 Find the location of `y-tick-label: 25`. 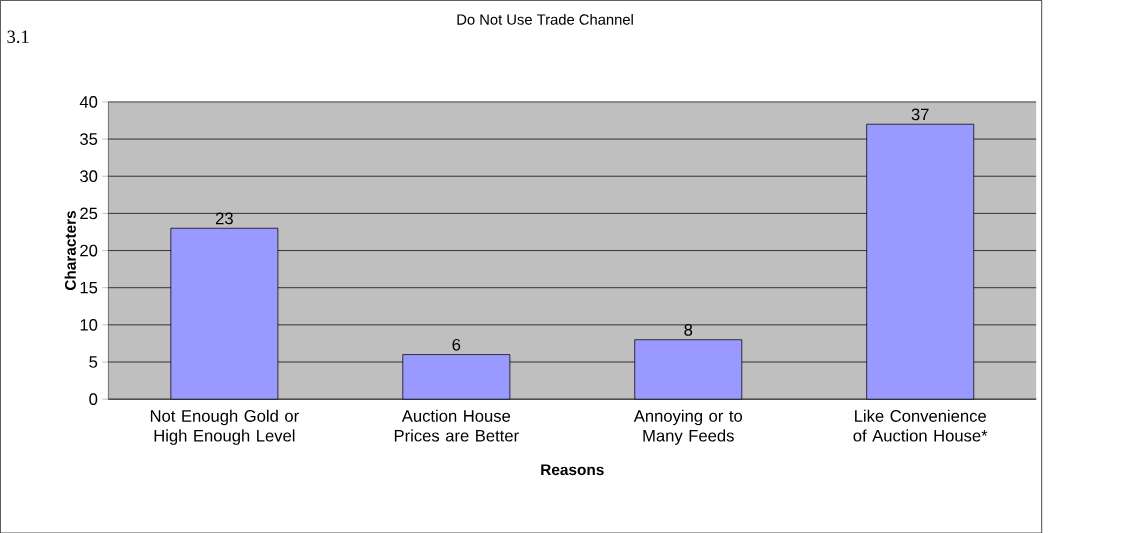

y-tick-label: 25 is located at coordinates (89, 213).